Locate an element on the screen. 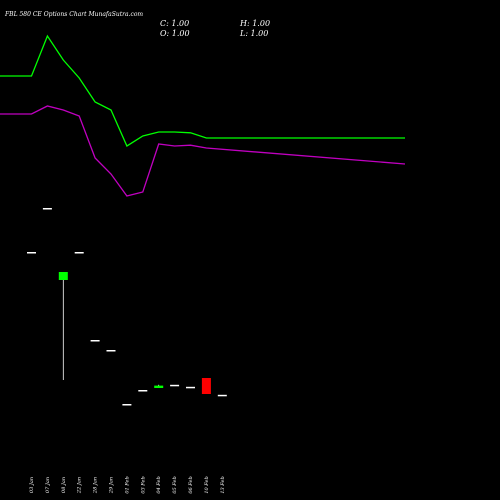 This screenshot has height=500, width=500. open-readout: O: 1.00 is located at coordinates (175, 33).